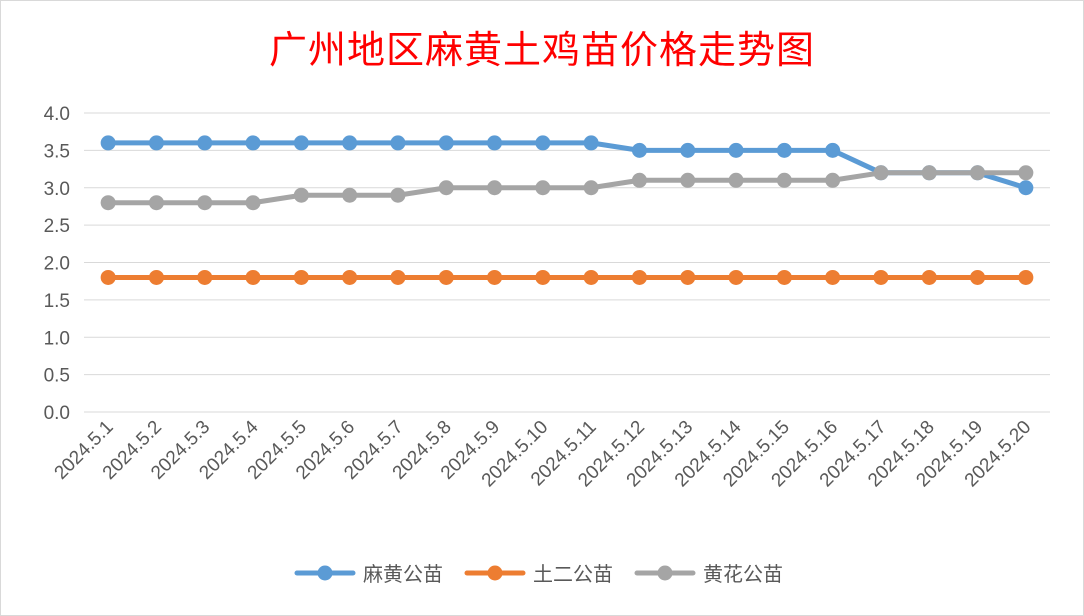 The image size is (1084, 616). Describe the element at coordinates (57, 226) in the screenshot. I see `y-tick-label-5: 2.5` at that location.